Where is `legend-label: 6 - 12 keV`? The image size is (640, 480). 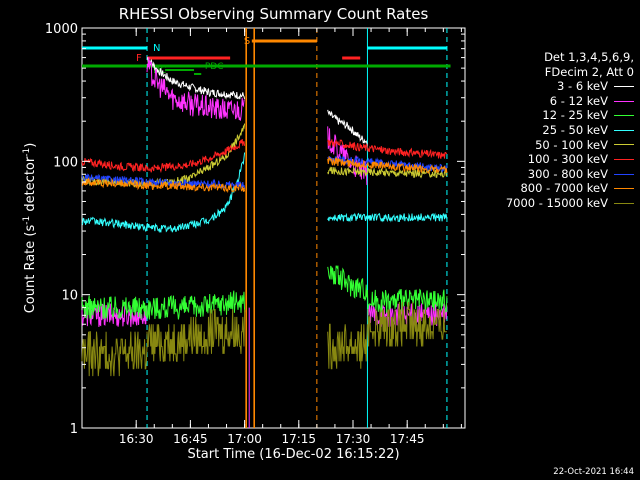 legend-label: 6 - 12 keV is located at coordinates (578, 100).